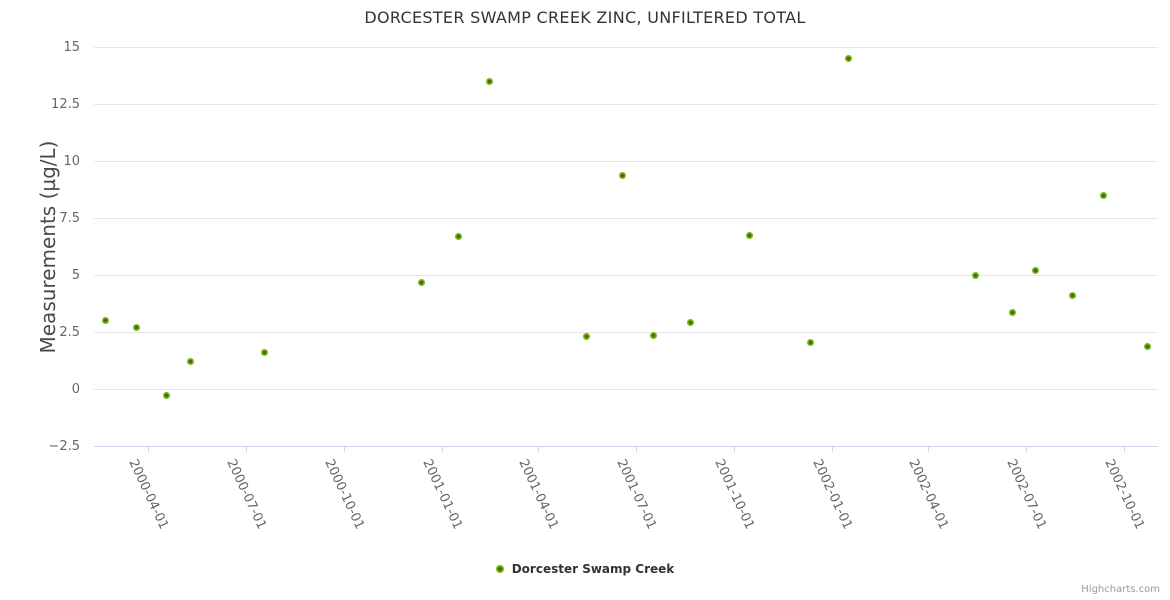 The width and height of the screenshot is (1170, 600). What do you see at coordinates (1120, 589) in the screenshot?
I see `credits-link: Highcharts.com` at bounding box center [1120, 589].